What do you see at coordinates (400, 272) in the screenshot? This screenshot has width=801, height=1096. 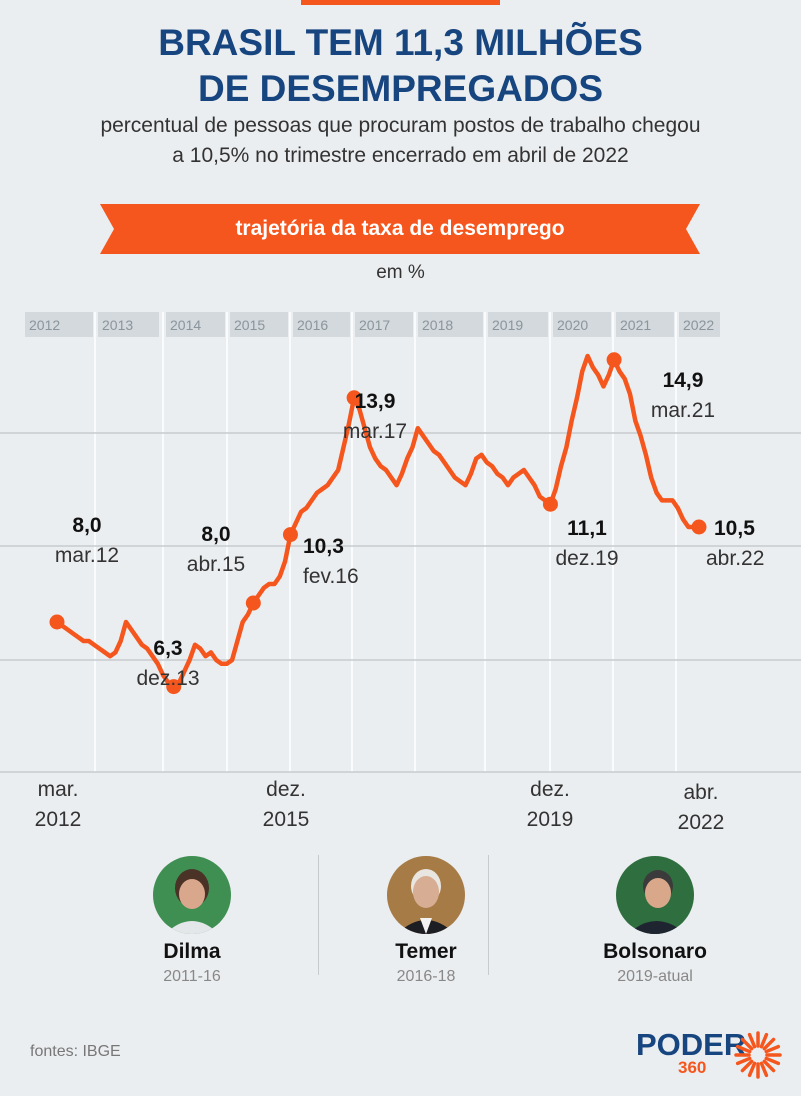 I see `unit-label: em %` at bounding box center [400, 272].